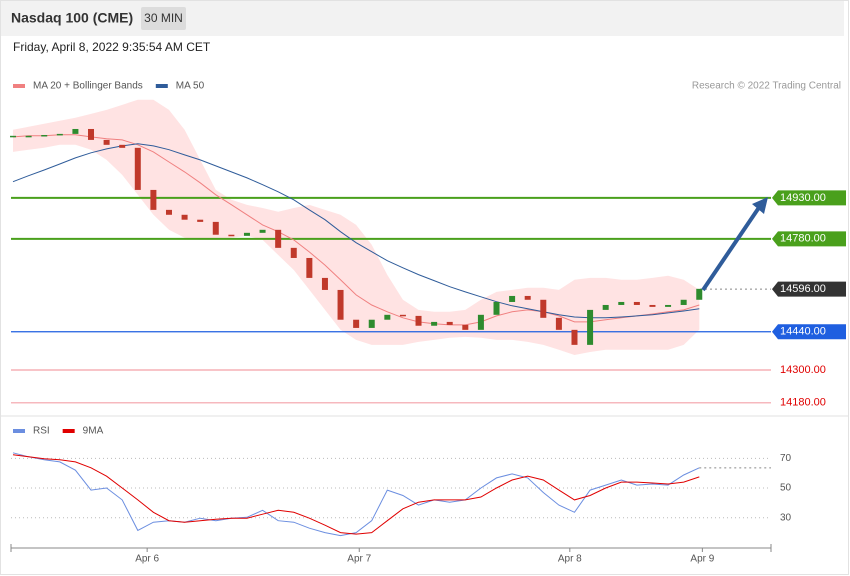  What do you see at coordinates (570, 559) in the screenshot?
I see `x-tick-label: Apr 8` at bounding box center [570, 559].